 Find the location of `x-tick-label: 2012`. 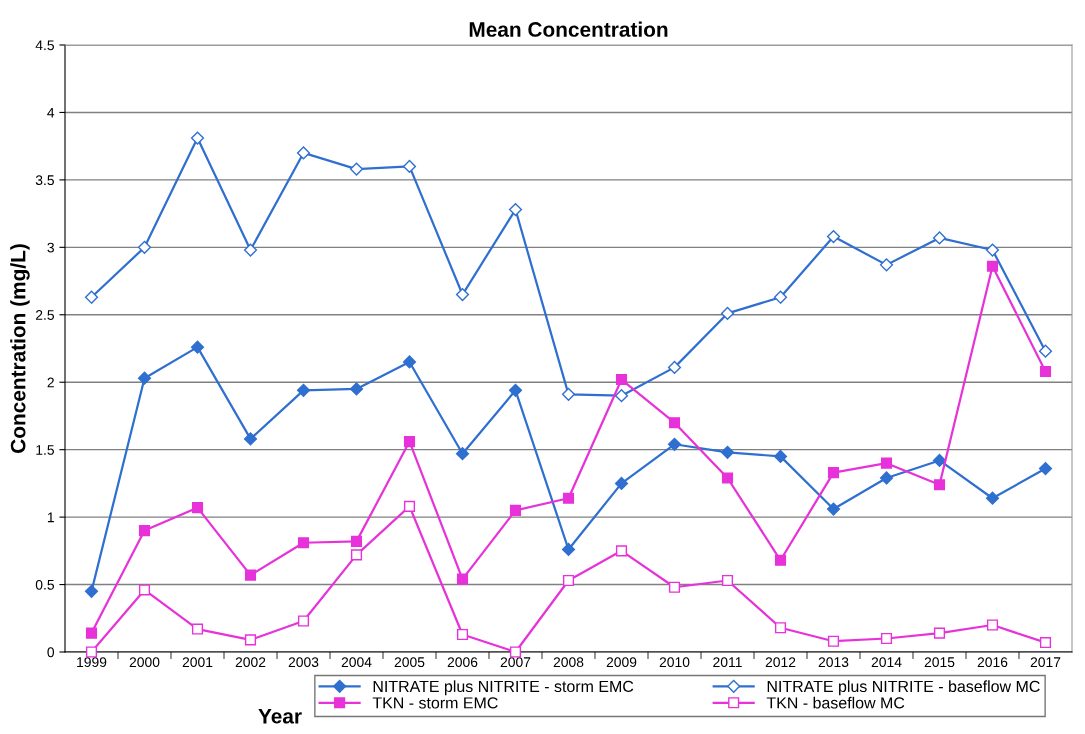

x-tick-label: 2012 is located at coordinates (780, 662).